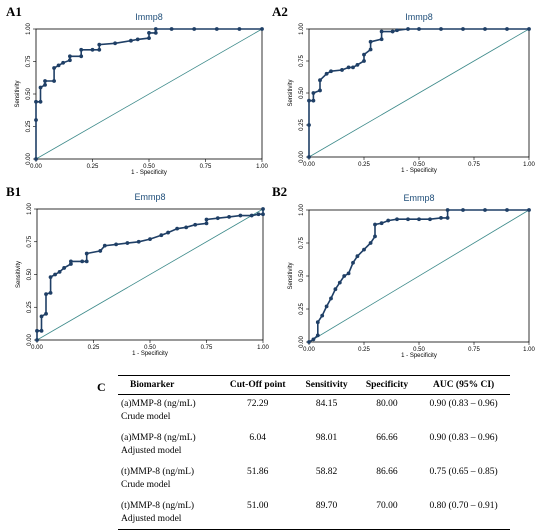  Describe the element at coordinates (168, 444) in the screenshot. I see `biomarker-cell: (a)MMP-8 (ng/mL) Adjusted model` at that location.